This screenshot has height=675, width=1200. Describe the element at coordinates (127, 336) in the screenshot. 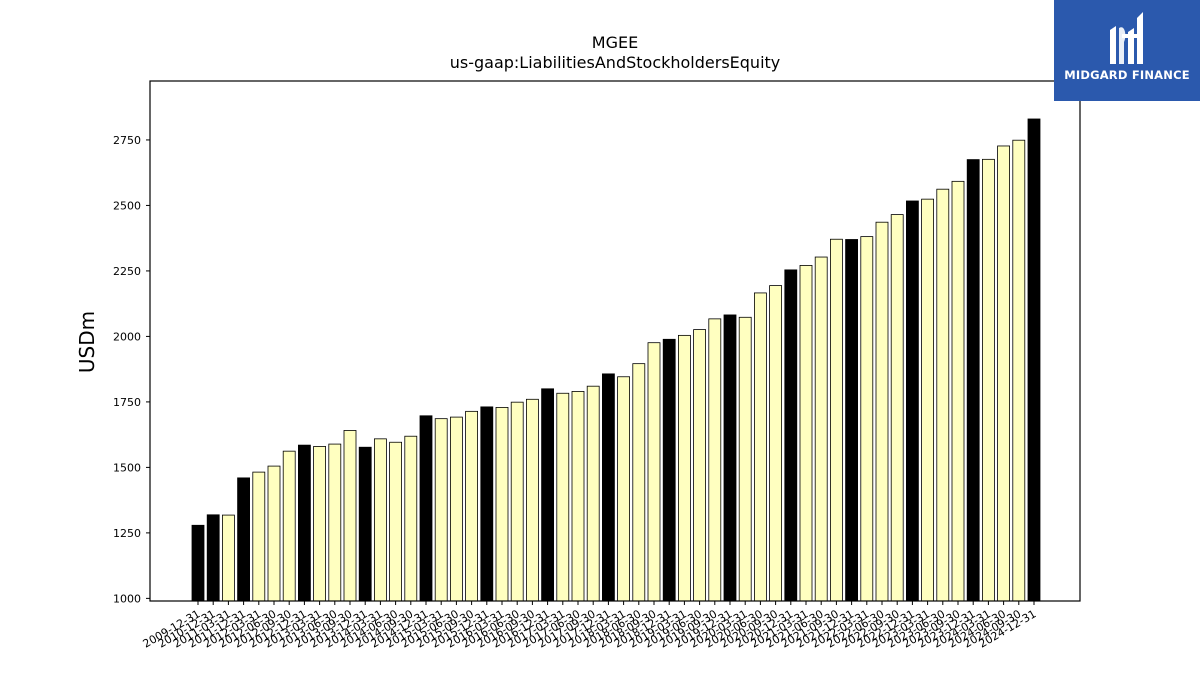

I see `y-tick-label: 2000` at that location.